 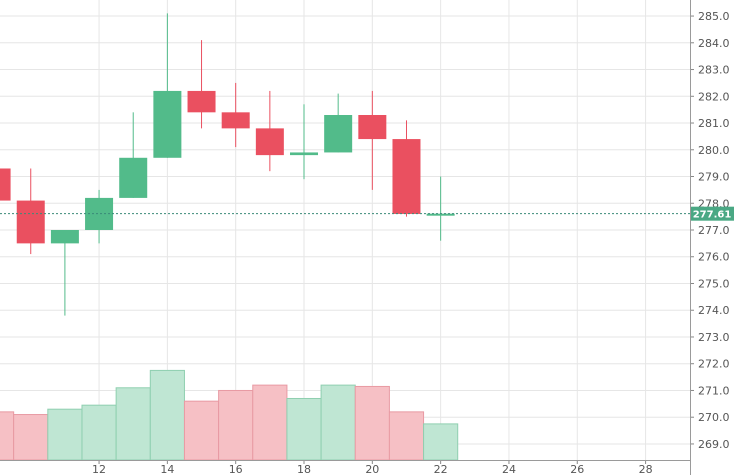 What do you see at coordinates (714, 364) in the screenshot?
I see `y-tick-label: 272.0` at bounding box center [714, 364].